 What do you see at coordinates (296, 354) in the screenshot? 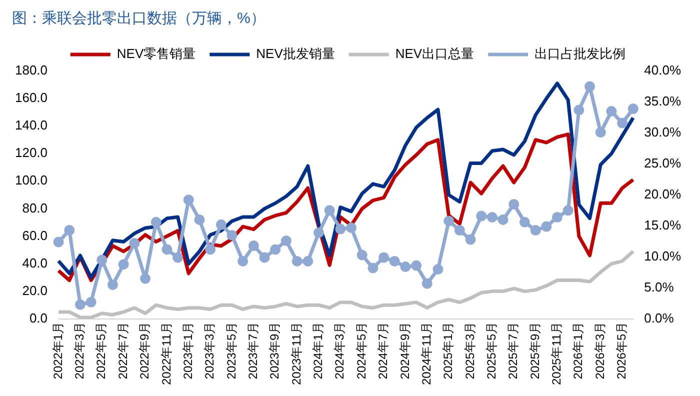
I see `x-tick-label: 2023年11月` at bounding box center [296, 354].